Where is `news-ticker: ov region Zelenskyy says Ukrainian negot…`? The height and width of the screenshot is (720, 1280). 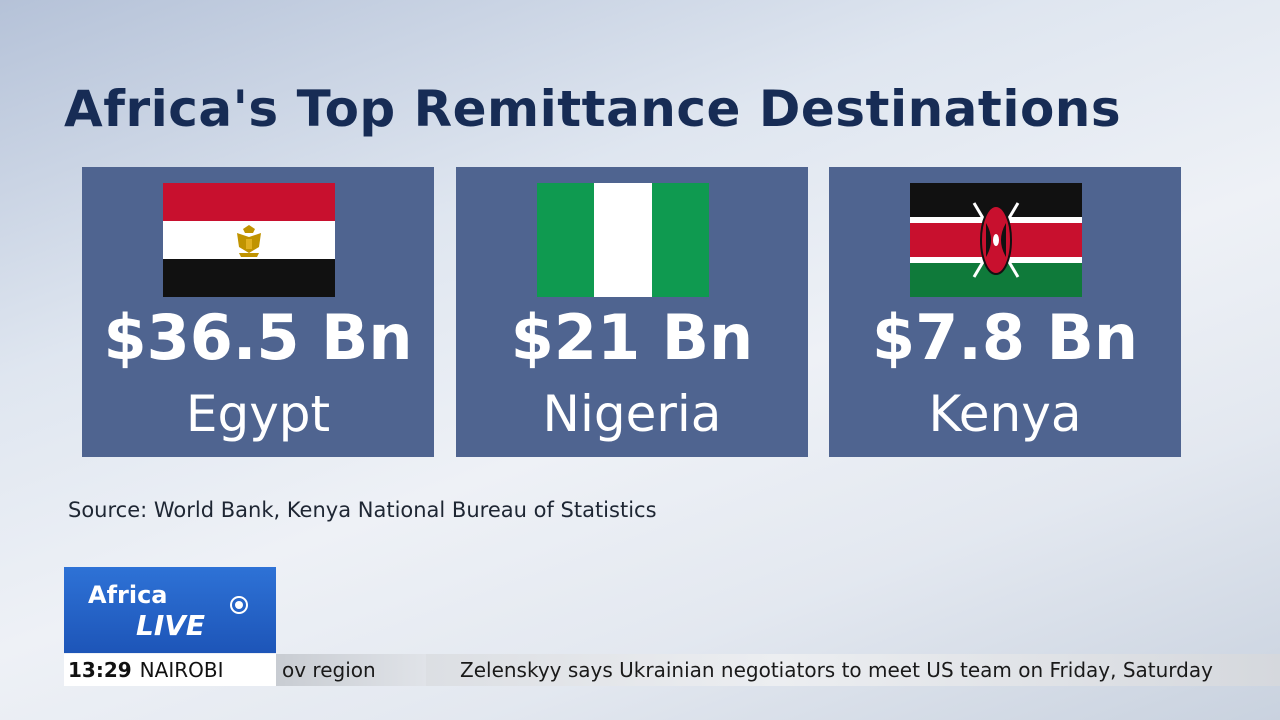 news-ticker: ov region Zelenskyy says Ukrainian negot… is located at coordinates (778, 670).